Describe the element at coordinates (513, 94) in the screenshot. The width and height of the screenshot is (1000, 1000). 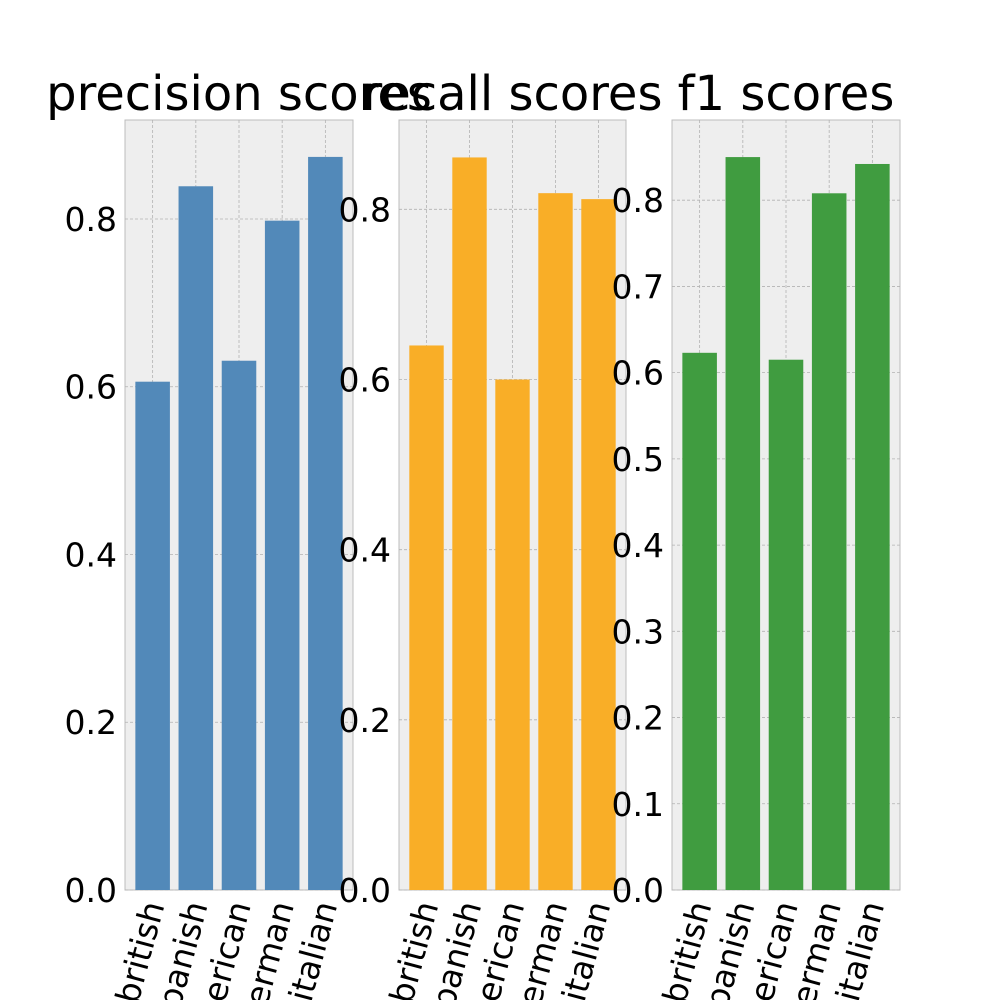
I see `chart-title: recall scores` at that location.